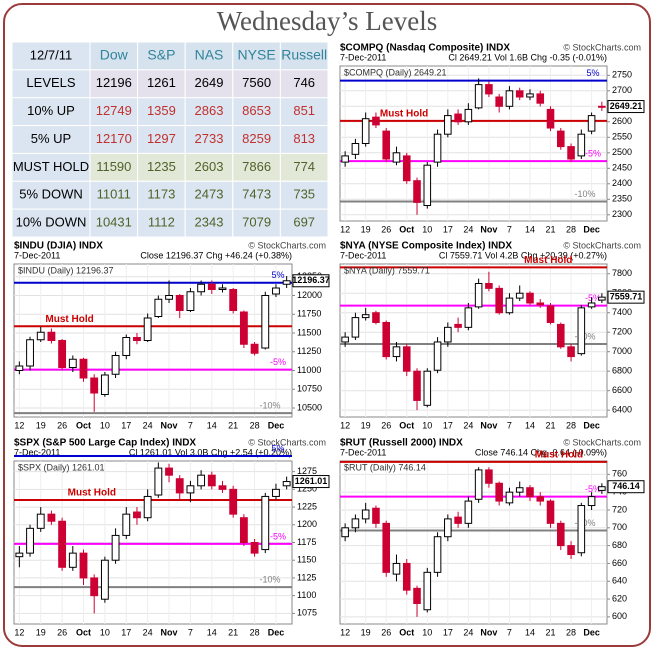  I want to click on x-tick-label: 10, so click(427, 425).